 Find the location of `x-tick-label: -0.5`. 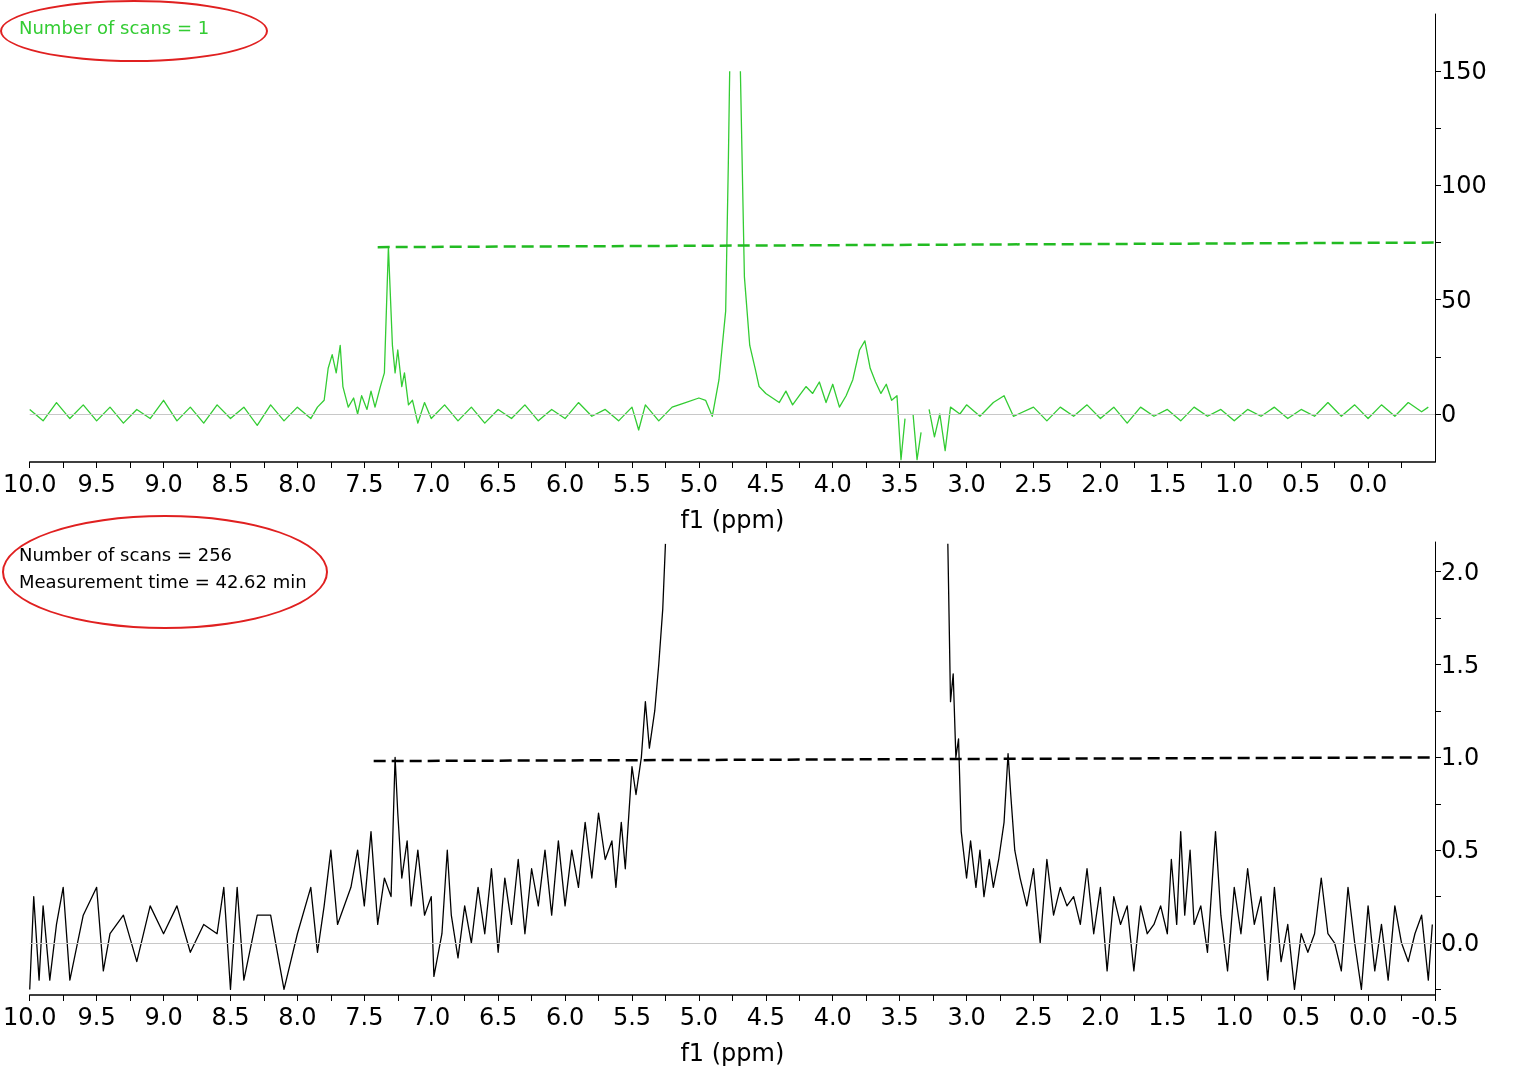

x-tick-label: -0.5 is located at coordinates (1435, 1017).